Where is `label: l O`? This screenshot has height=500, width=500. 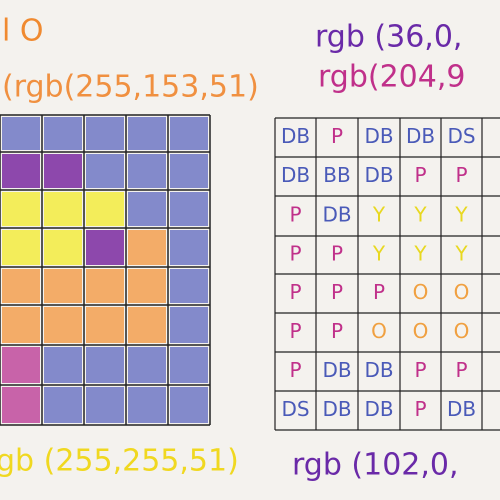
label: l O is located at coordinates (22, 31).